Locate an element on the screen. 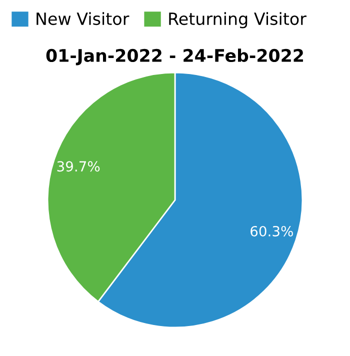  text: 01-Jan-2022 - 24-Feb-2022 is located at coordinates (174, 57).